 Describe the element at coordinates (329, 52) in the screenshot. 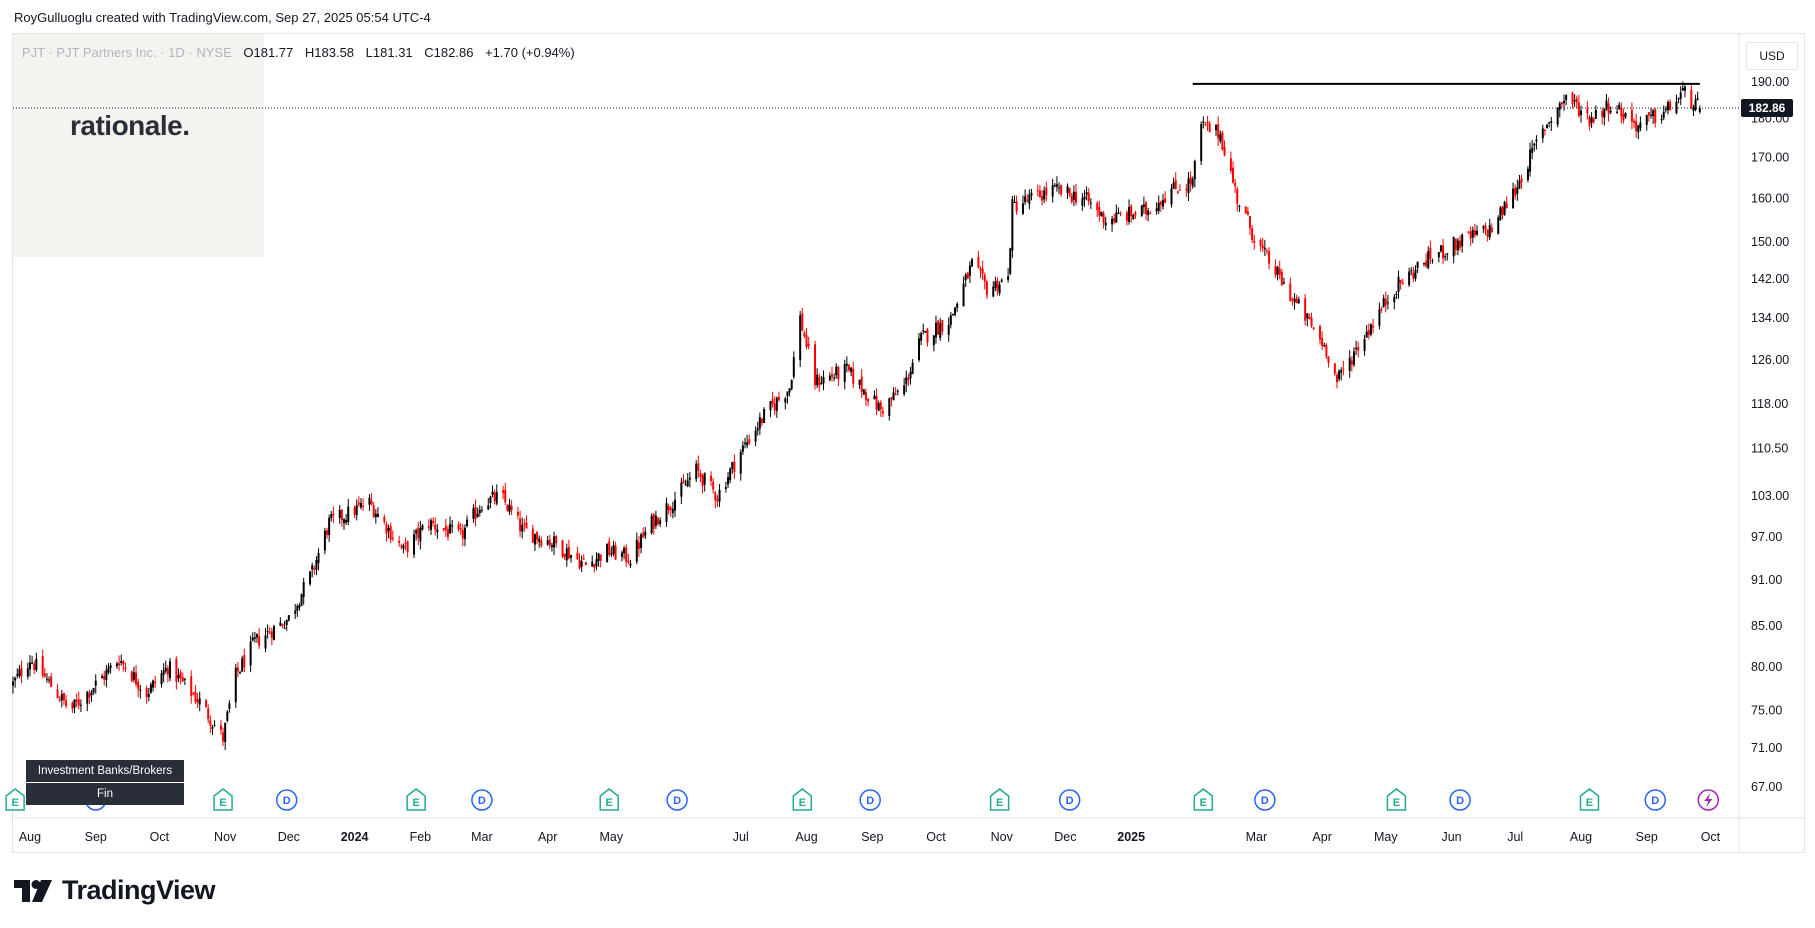

I see `high-value: H183.58` at that location.